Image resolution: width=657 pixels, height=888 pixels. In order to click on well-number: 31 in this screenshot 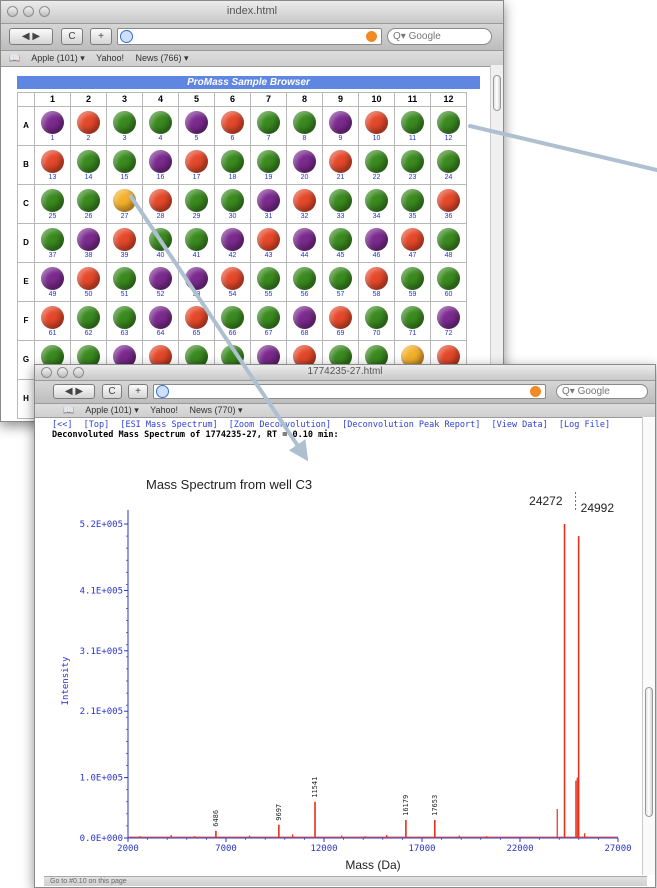, I will do `click(268, 216)`.